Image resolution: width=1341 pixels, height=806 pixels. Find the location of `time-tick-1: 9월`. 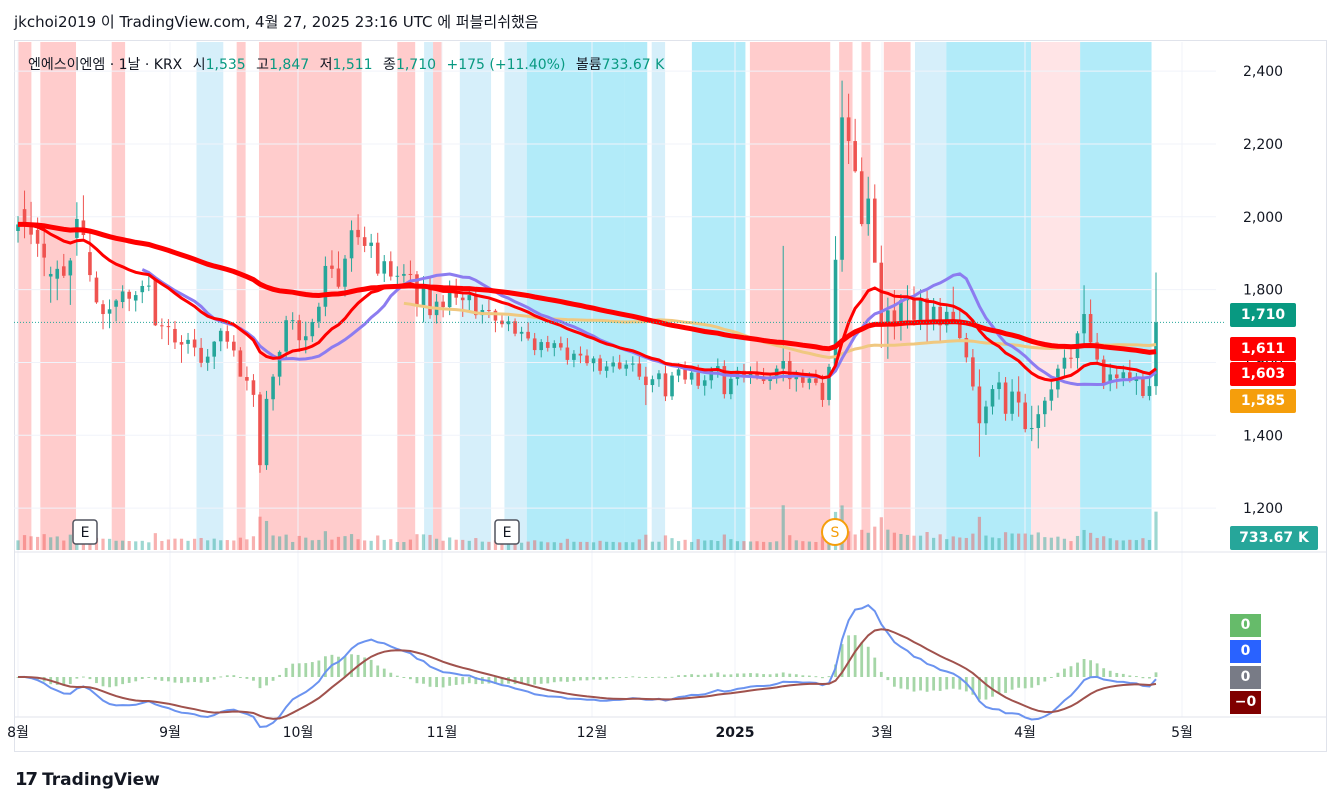

time-tick-1: 9월 is located at coordinates (170, 733).